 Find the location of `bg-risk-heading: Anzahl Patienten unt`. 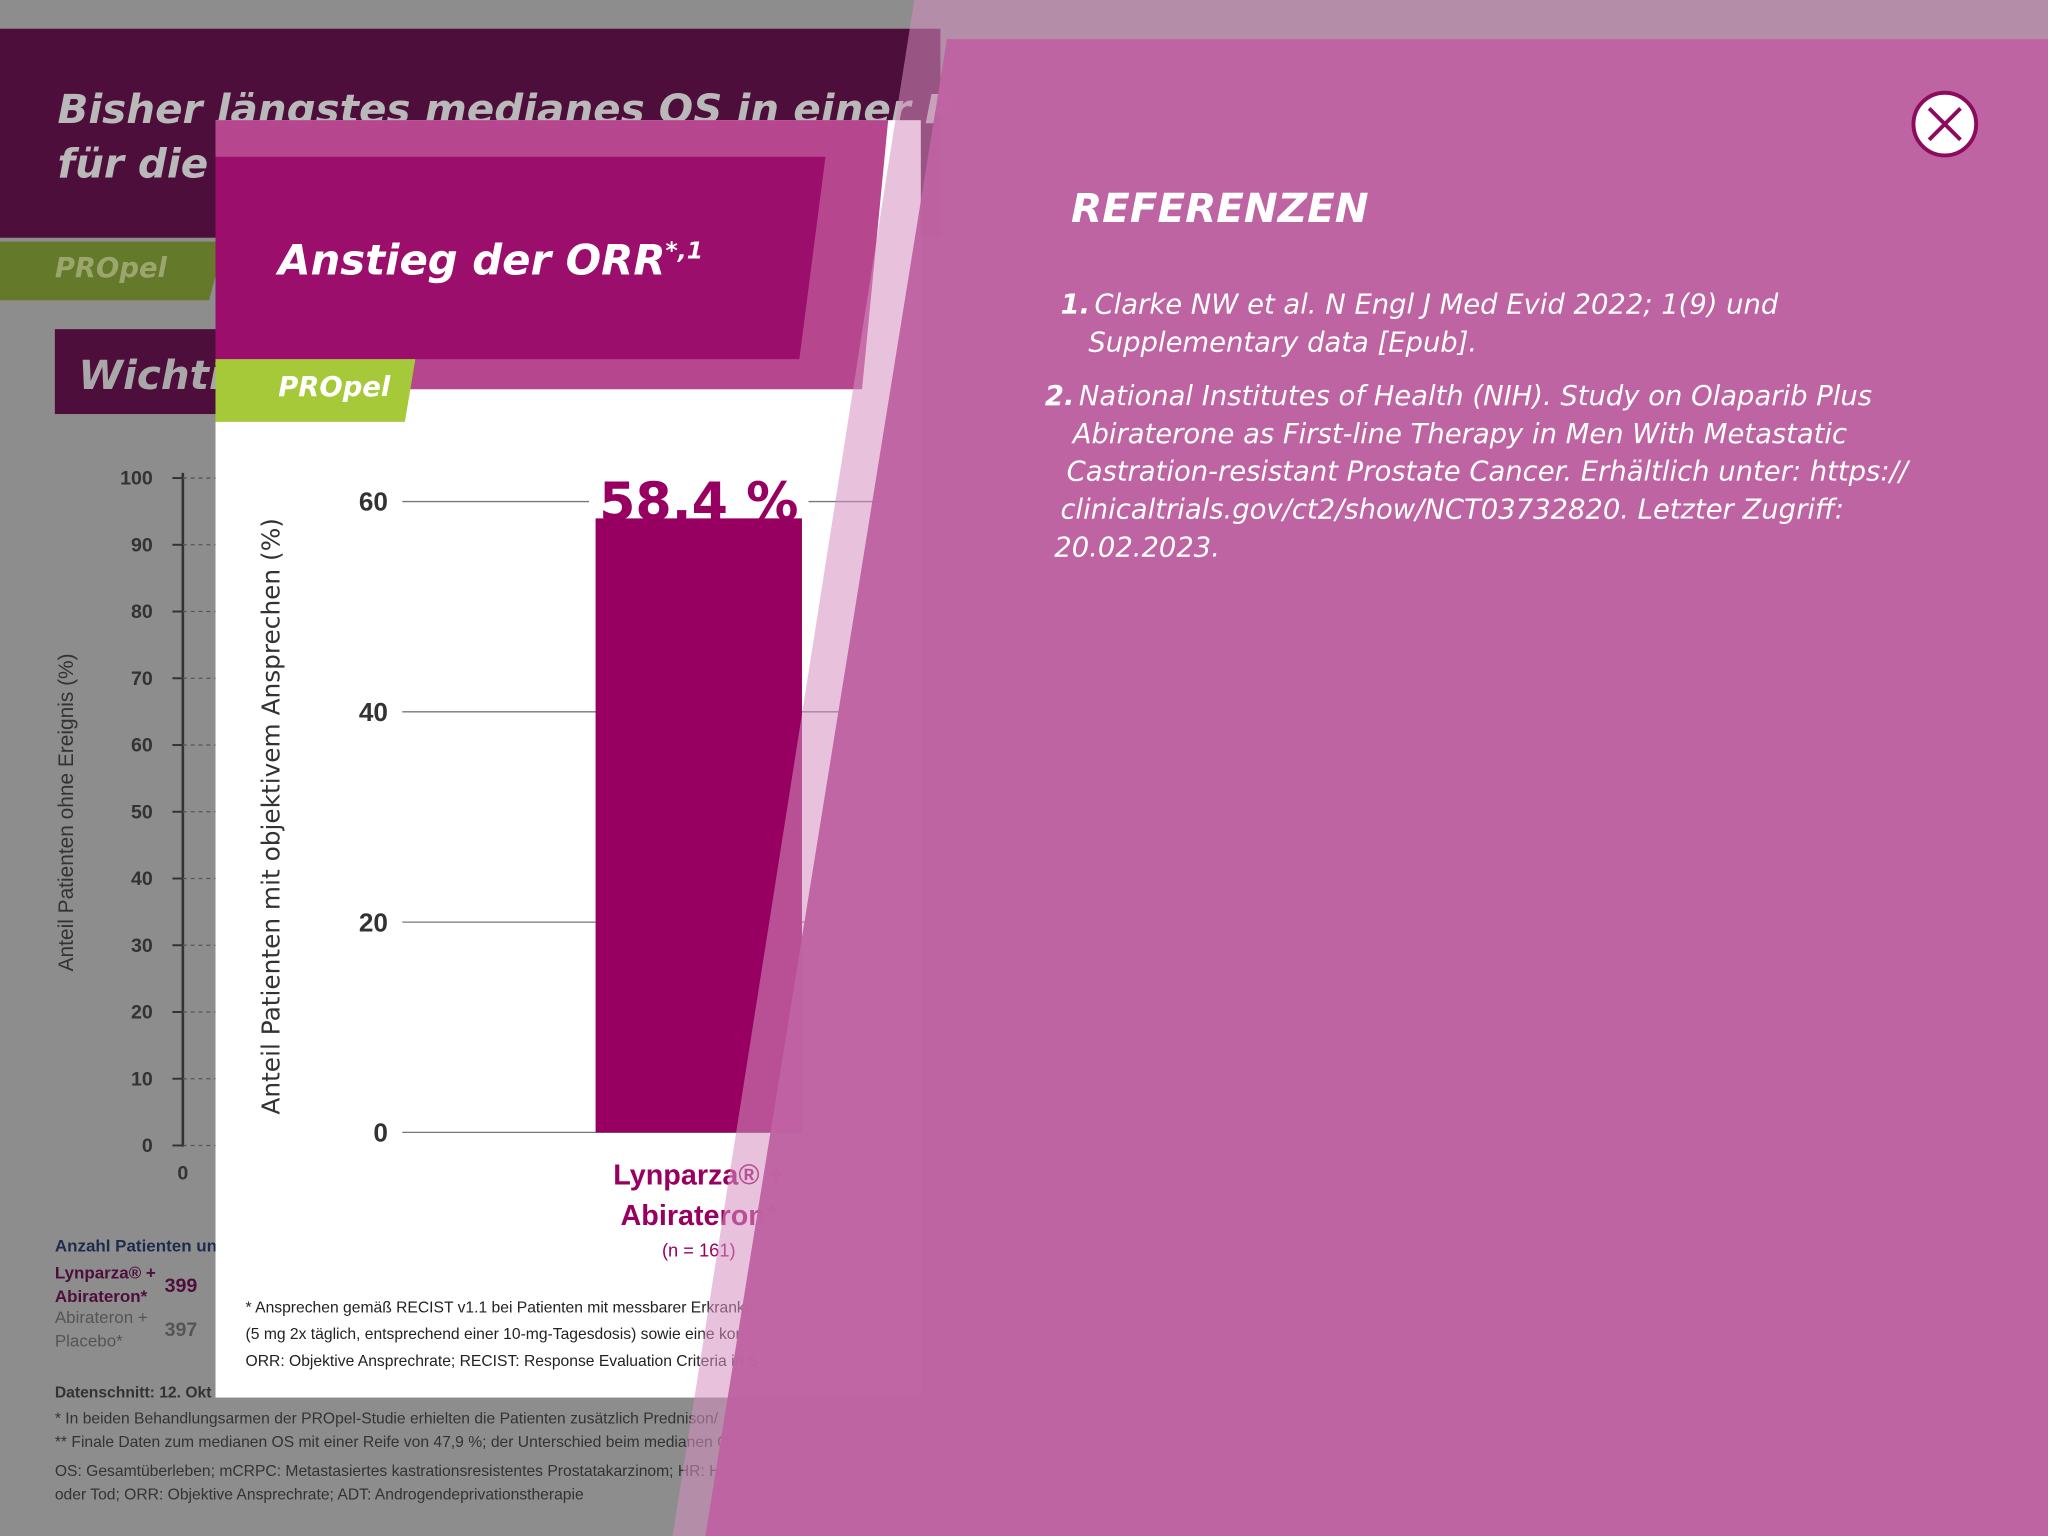

bg-risk-heading: Anzahl Patienten unt is located at coordinates (139, 1245).